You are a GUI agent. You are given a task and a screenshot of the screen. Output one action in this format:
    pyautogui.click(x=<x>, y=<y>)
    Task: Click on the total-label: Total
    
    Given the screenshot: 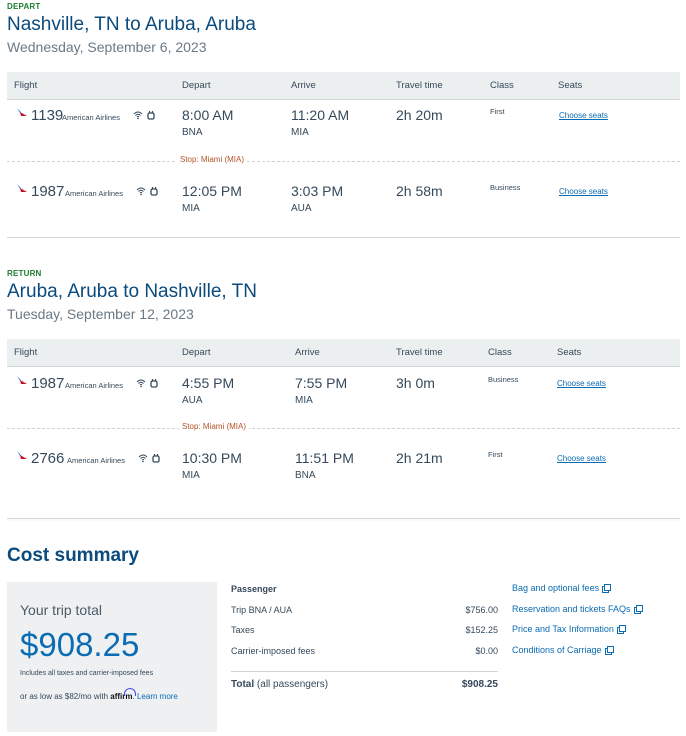 What is the action you would take?
    pyautogui.click(x=243, y=684)
    